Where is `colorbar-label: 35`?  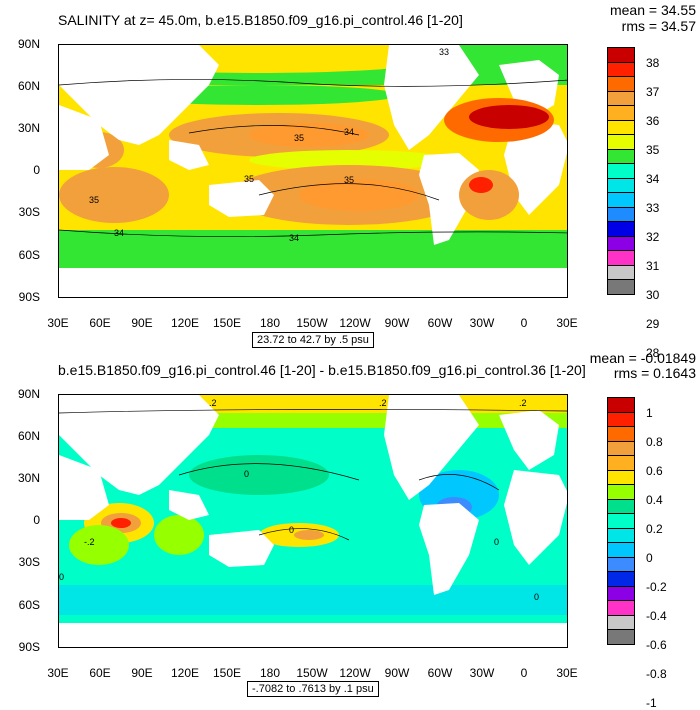 colorbar-label: 35 is located at coordinates (653, 149).